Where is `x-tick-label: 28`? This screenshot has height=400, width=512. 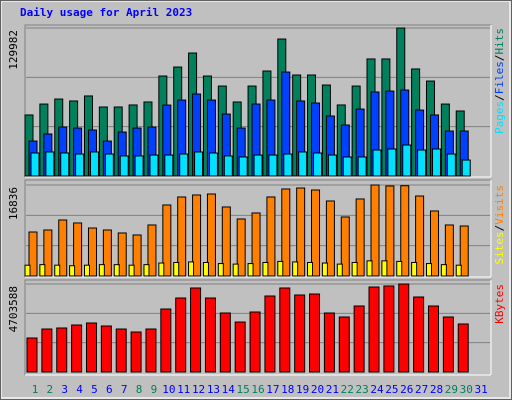
x-tick-label: 28 is located at coordinates (436, 389).